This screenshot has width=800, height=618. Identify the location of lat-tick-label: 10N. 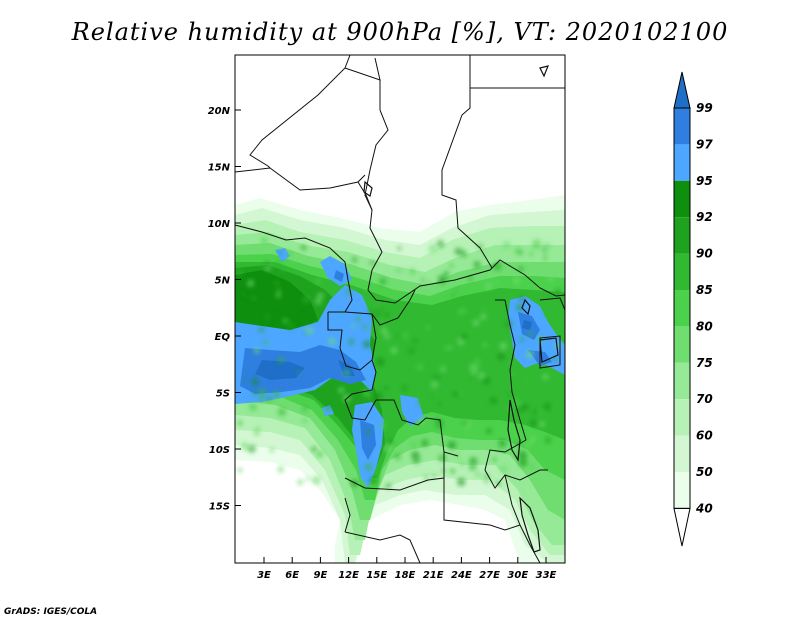
(219, 224).